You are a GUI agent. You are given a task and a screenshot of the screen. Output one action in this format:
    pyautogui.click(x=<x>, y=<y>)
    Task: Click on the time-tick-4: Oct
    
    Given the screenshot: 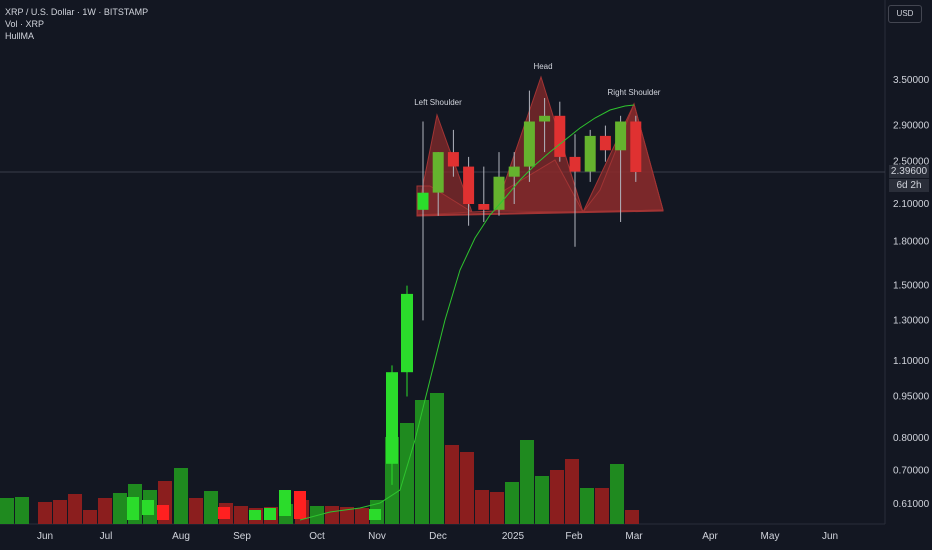 What is the action you would take?
    pyautogui.click(x=317, y=536)
    